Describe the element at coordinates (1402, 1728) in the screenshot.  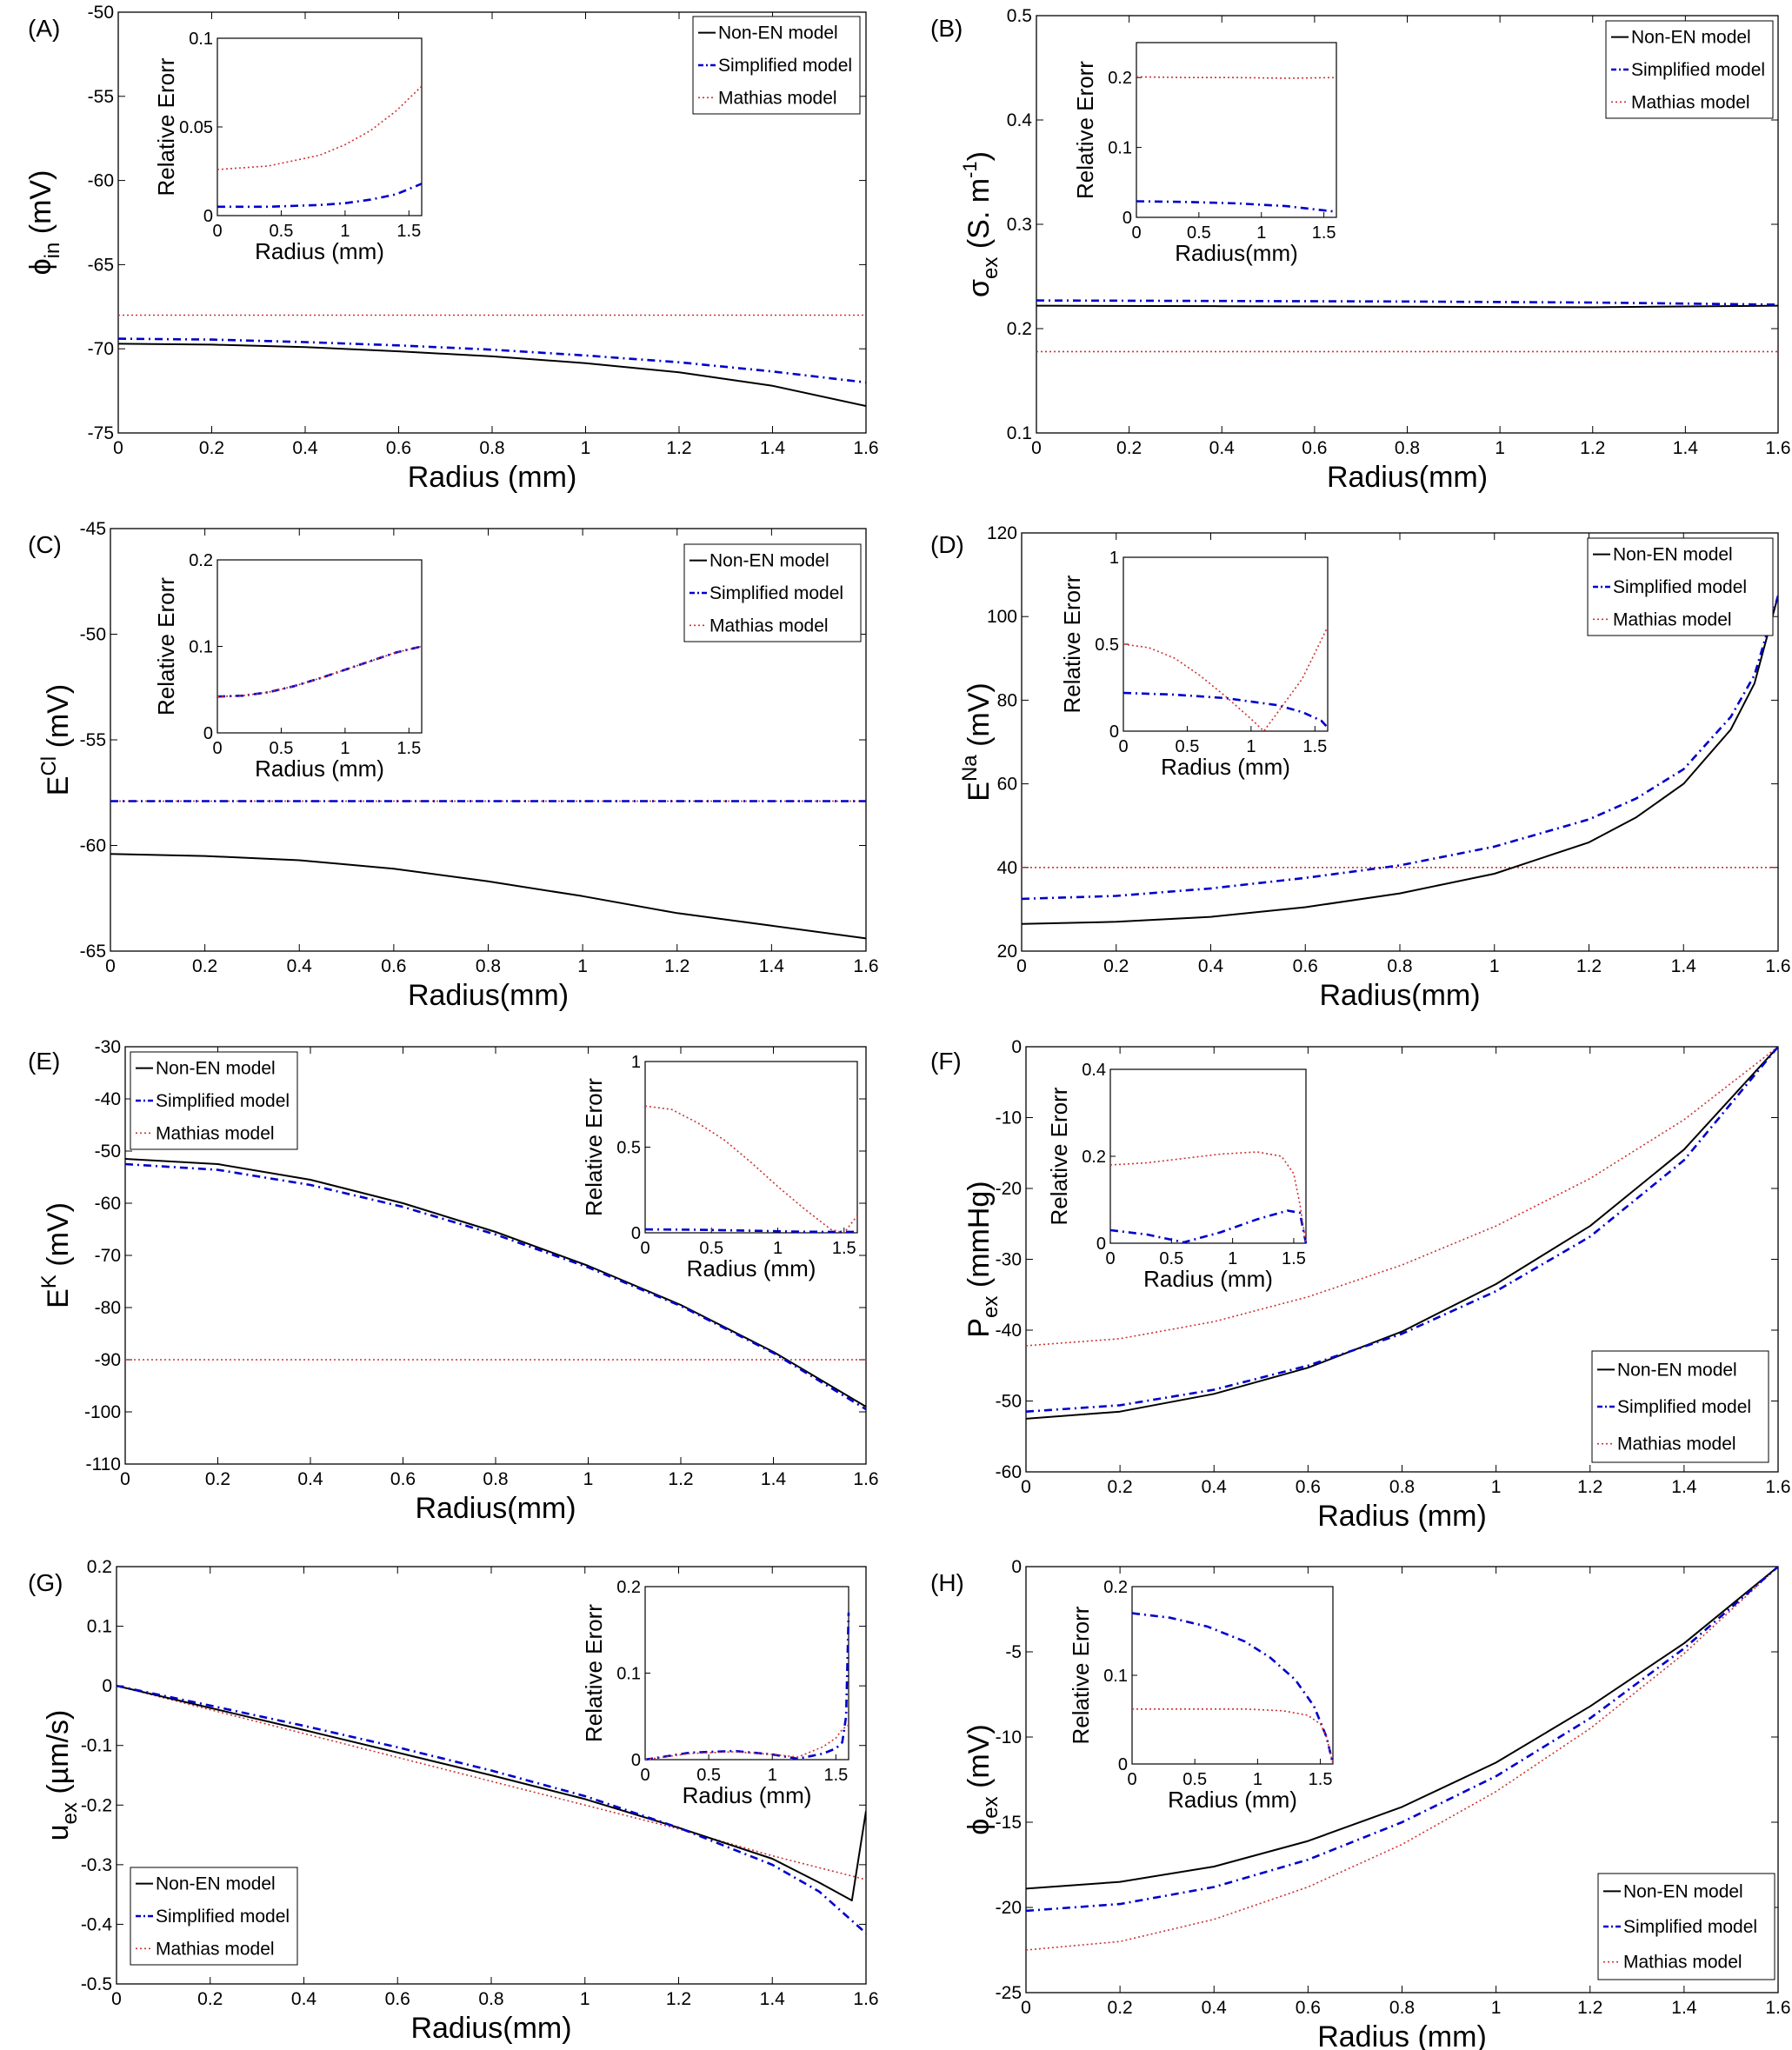
I see `series-line-non-en-model` at that location.